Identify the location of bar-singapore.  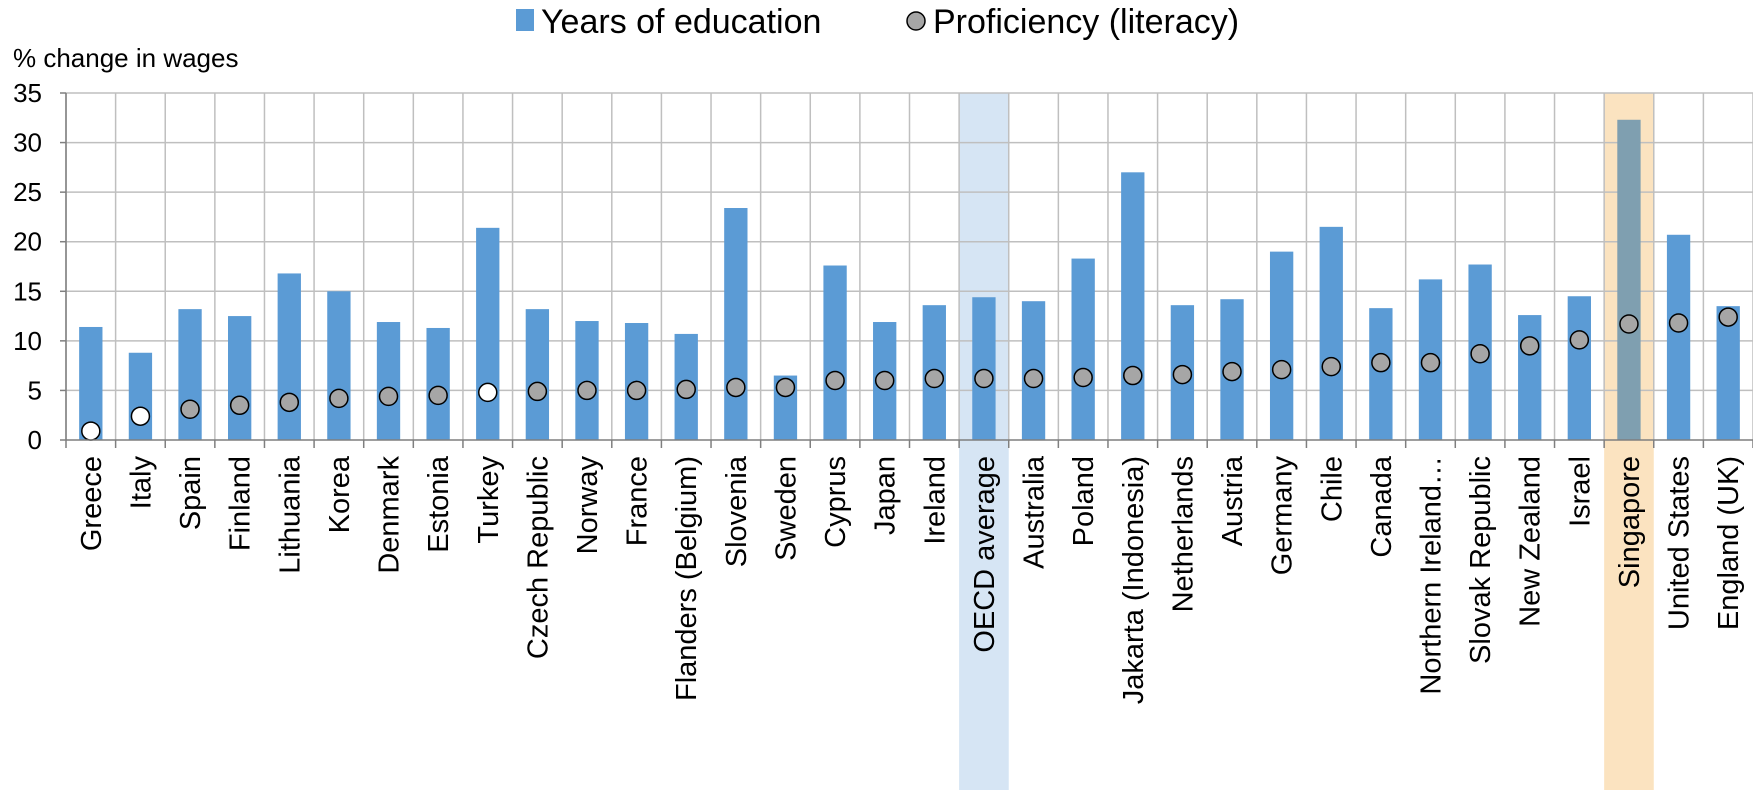
(1629, 280).